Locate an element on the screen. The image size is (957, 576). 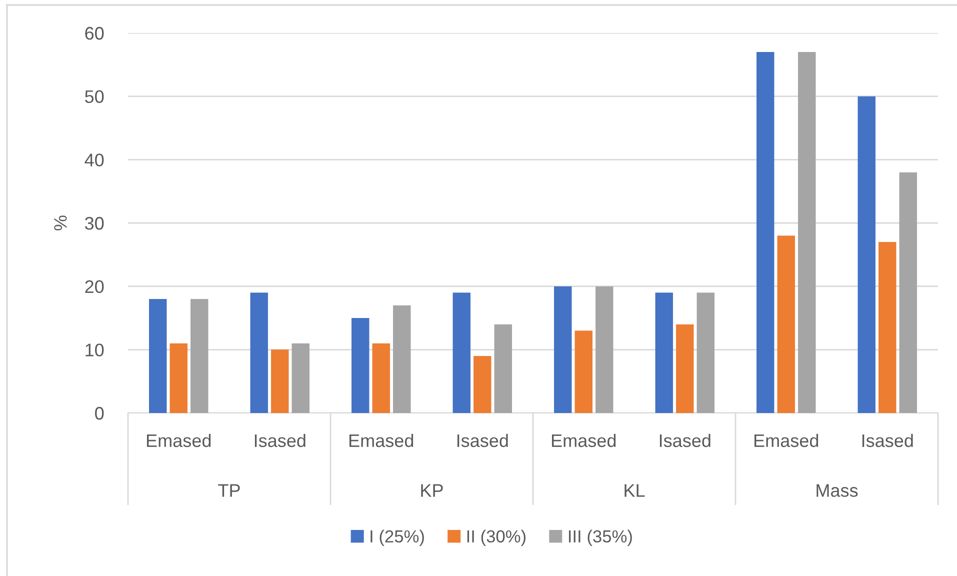
y-tick-label: 60 is located at coordinates (94, 33).